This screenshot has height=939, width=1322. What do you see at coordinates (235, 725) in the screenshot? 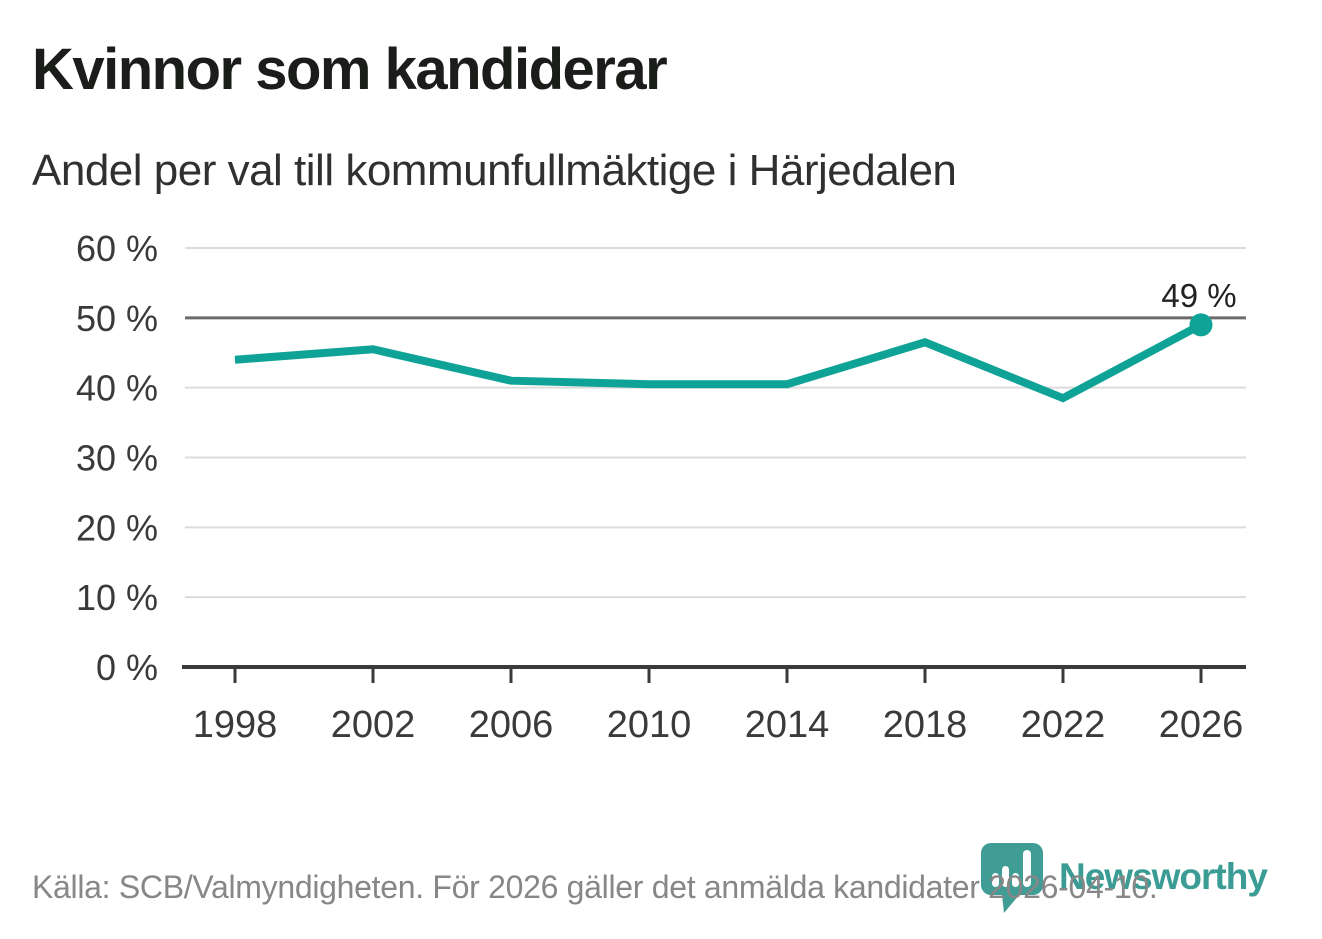
I see `x-axis-tick-label: 1998` at bounding box center [235, 725].